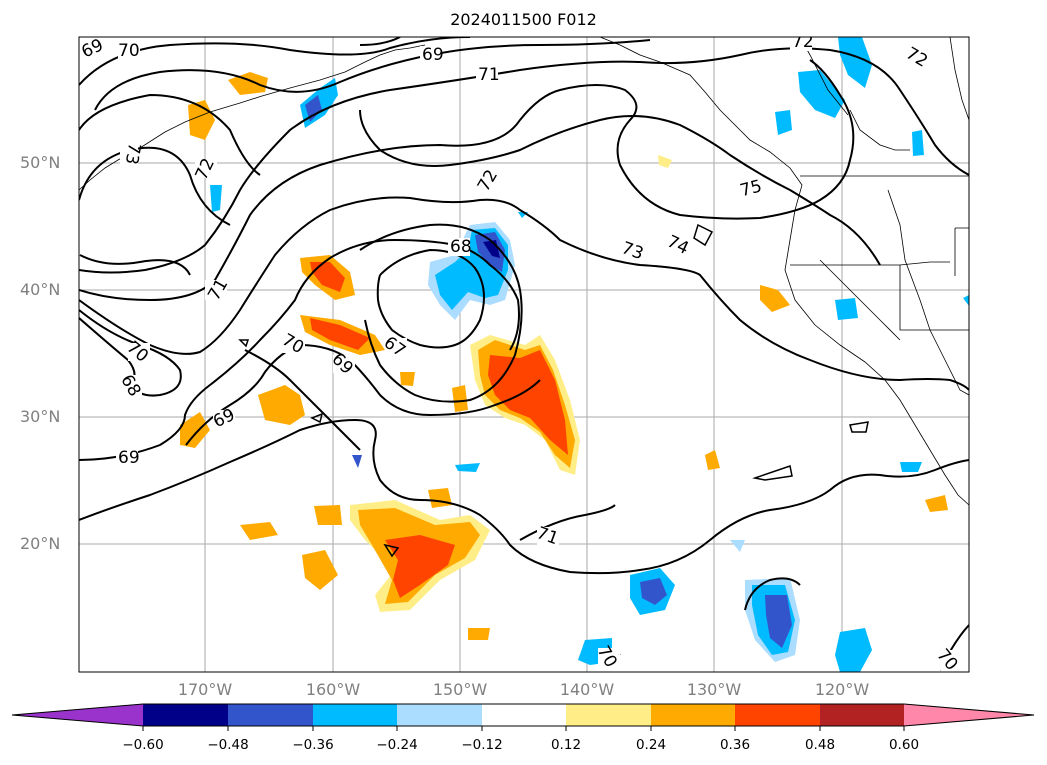 The width and height of the screenshot is (1047, 765). What do you see at coordinates (77, 715) in the screenshot?
I see `colorbar-extend-low` at bounding box center [77, 715].